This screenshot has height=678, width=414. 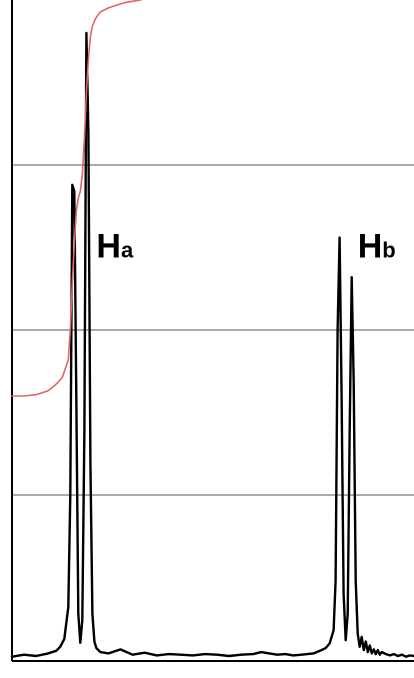 I want to click on peak-label-a: Ha, so click(x=115, y=246).